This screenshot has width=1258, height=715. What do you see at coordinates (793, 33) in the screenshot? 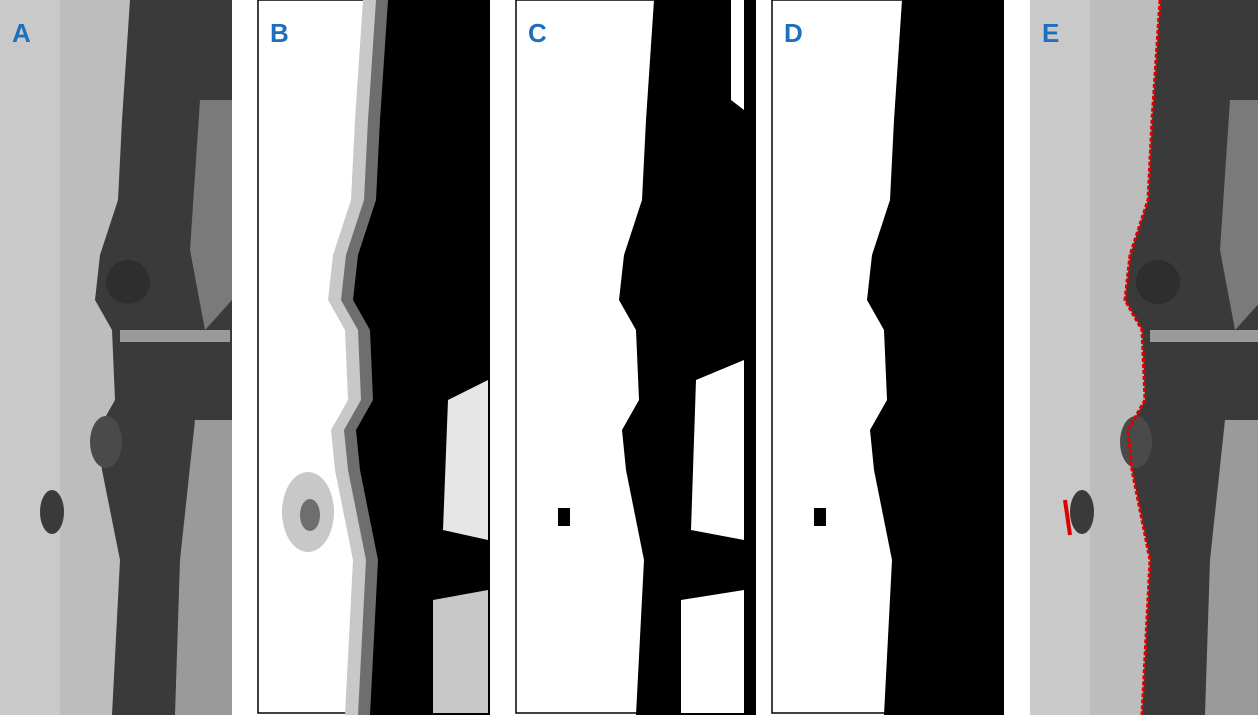
I see `panel-label: D` at bounding box center [793, 33].